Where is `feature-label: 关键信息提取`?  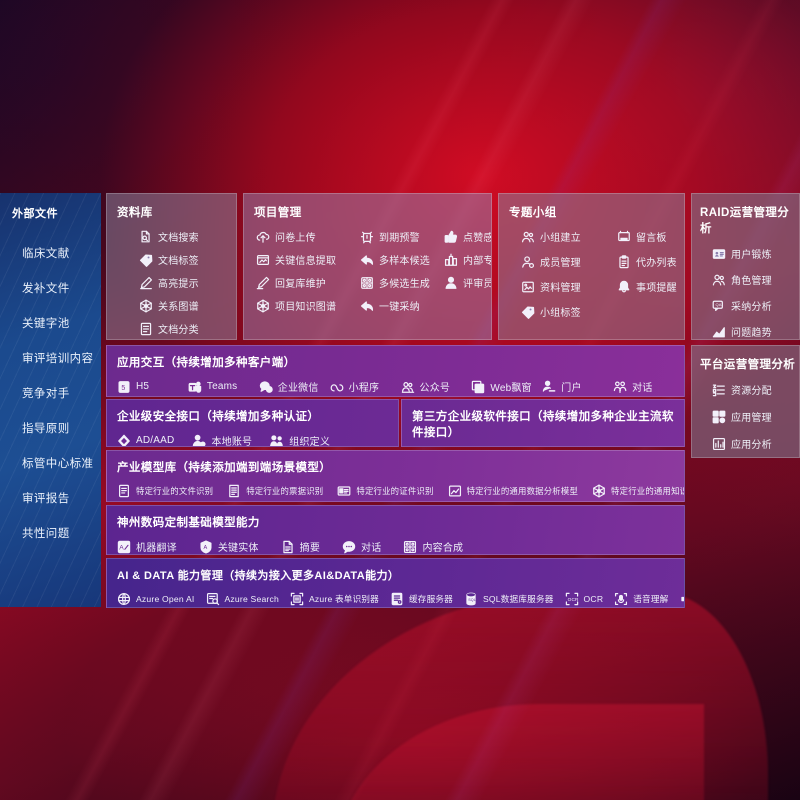 feature-label: 关键信息提取 is located at coordinates (306, 261).